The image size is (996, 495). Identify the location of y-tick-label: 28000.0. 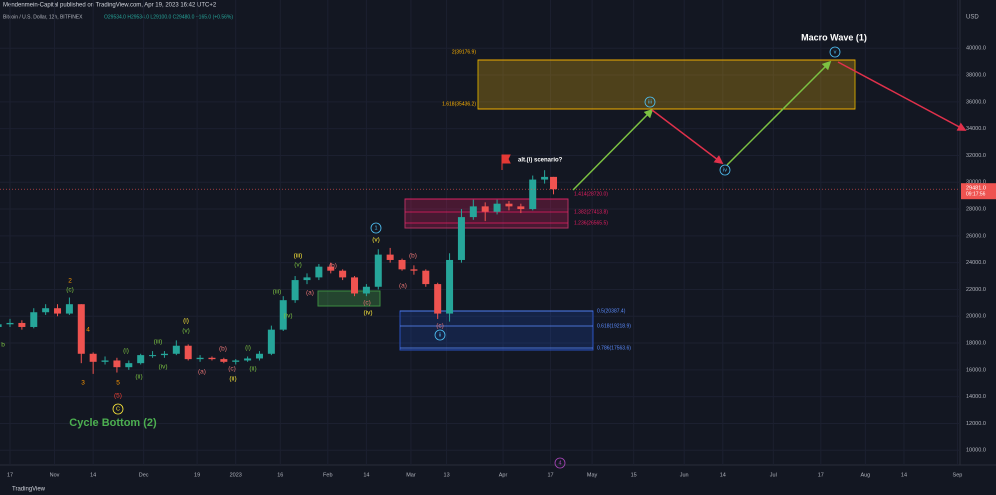
(976, 210).